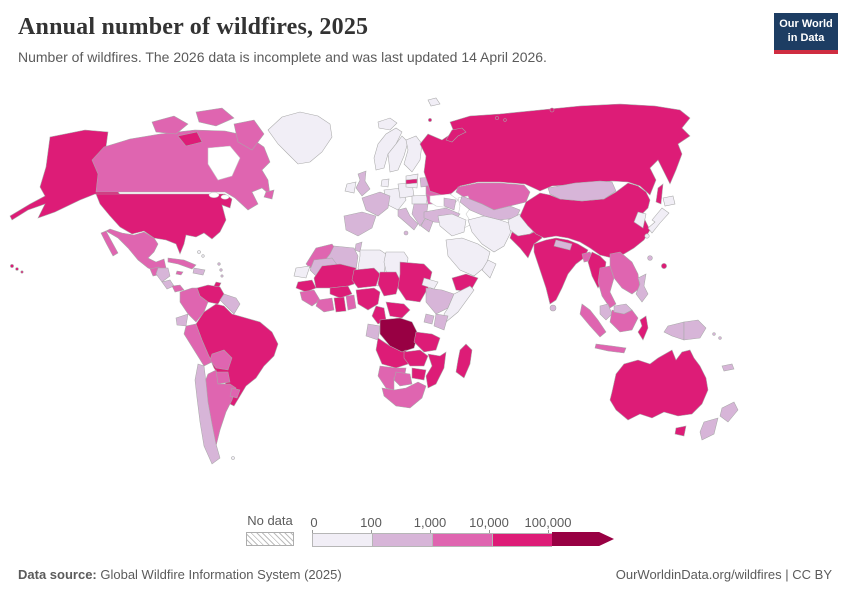  I want to click on country-russia, so click(555, 150).